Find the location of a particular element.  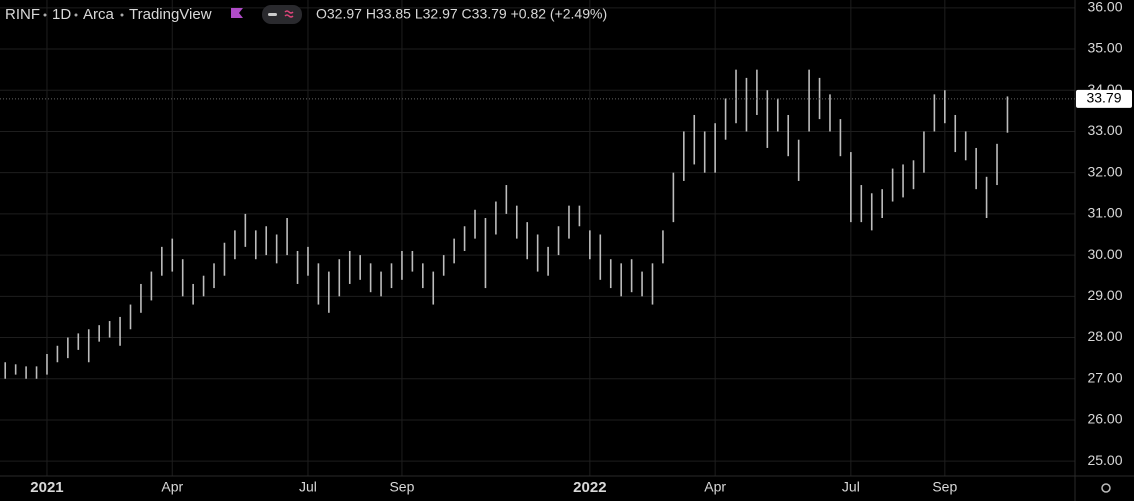

interval: 1D is located at coordinates (61, 14).